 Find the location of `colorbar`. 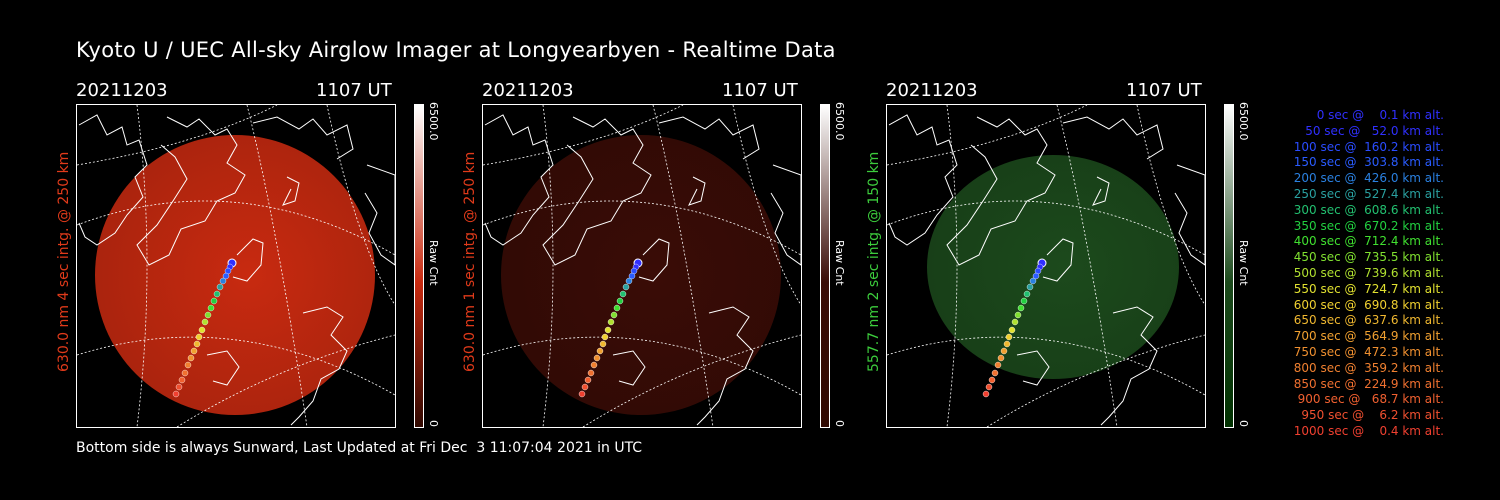

colorbar is located at coordinates (419, 266).